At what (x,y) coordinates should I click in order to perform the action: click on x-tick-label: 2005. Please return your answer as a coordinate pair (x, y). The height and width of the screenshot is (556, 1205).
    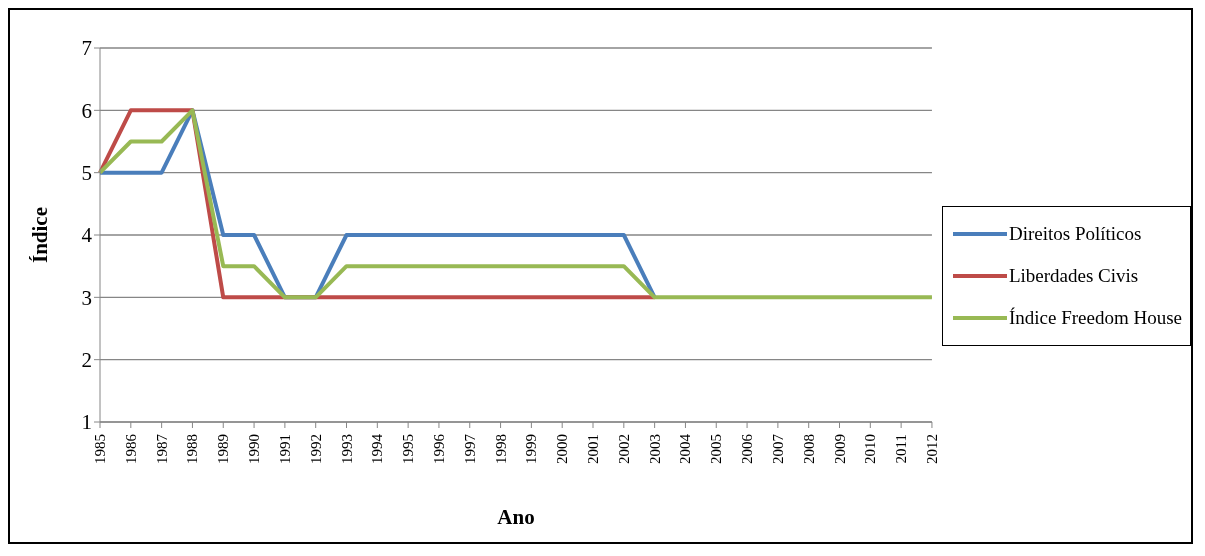
    Looking at the image, I should click on (716, 449).